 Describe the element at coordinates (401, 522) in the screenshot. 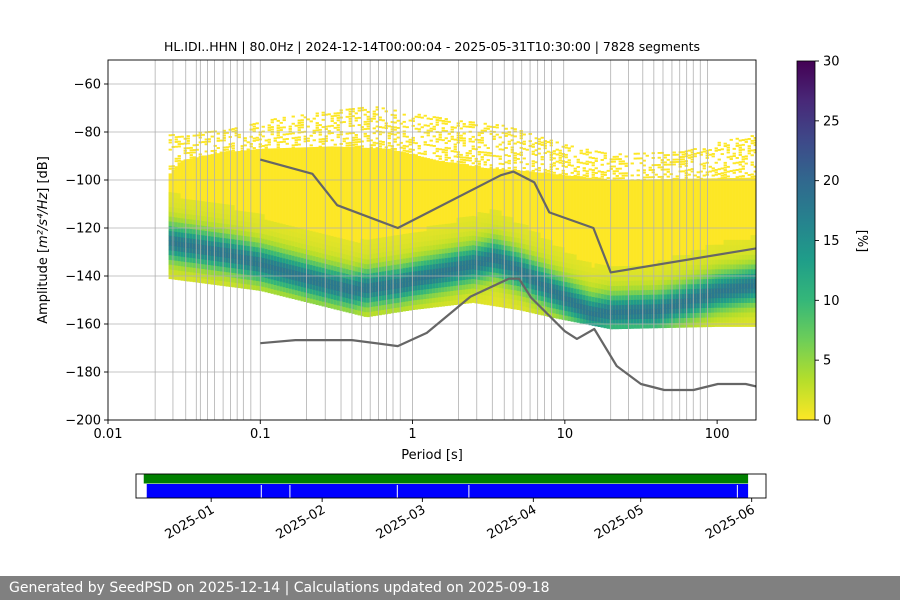

I see `timeline-tick-label: 2025-03` at that location.